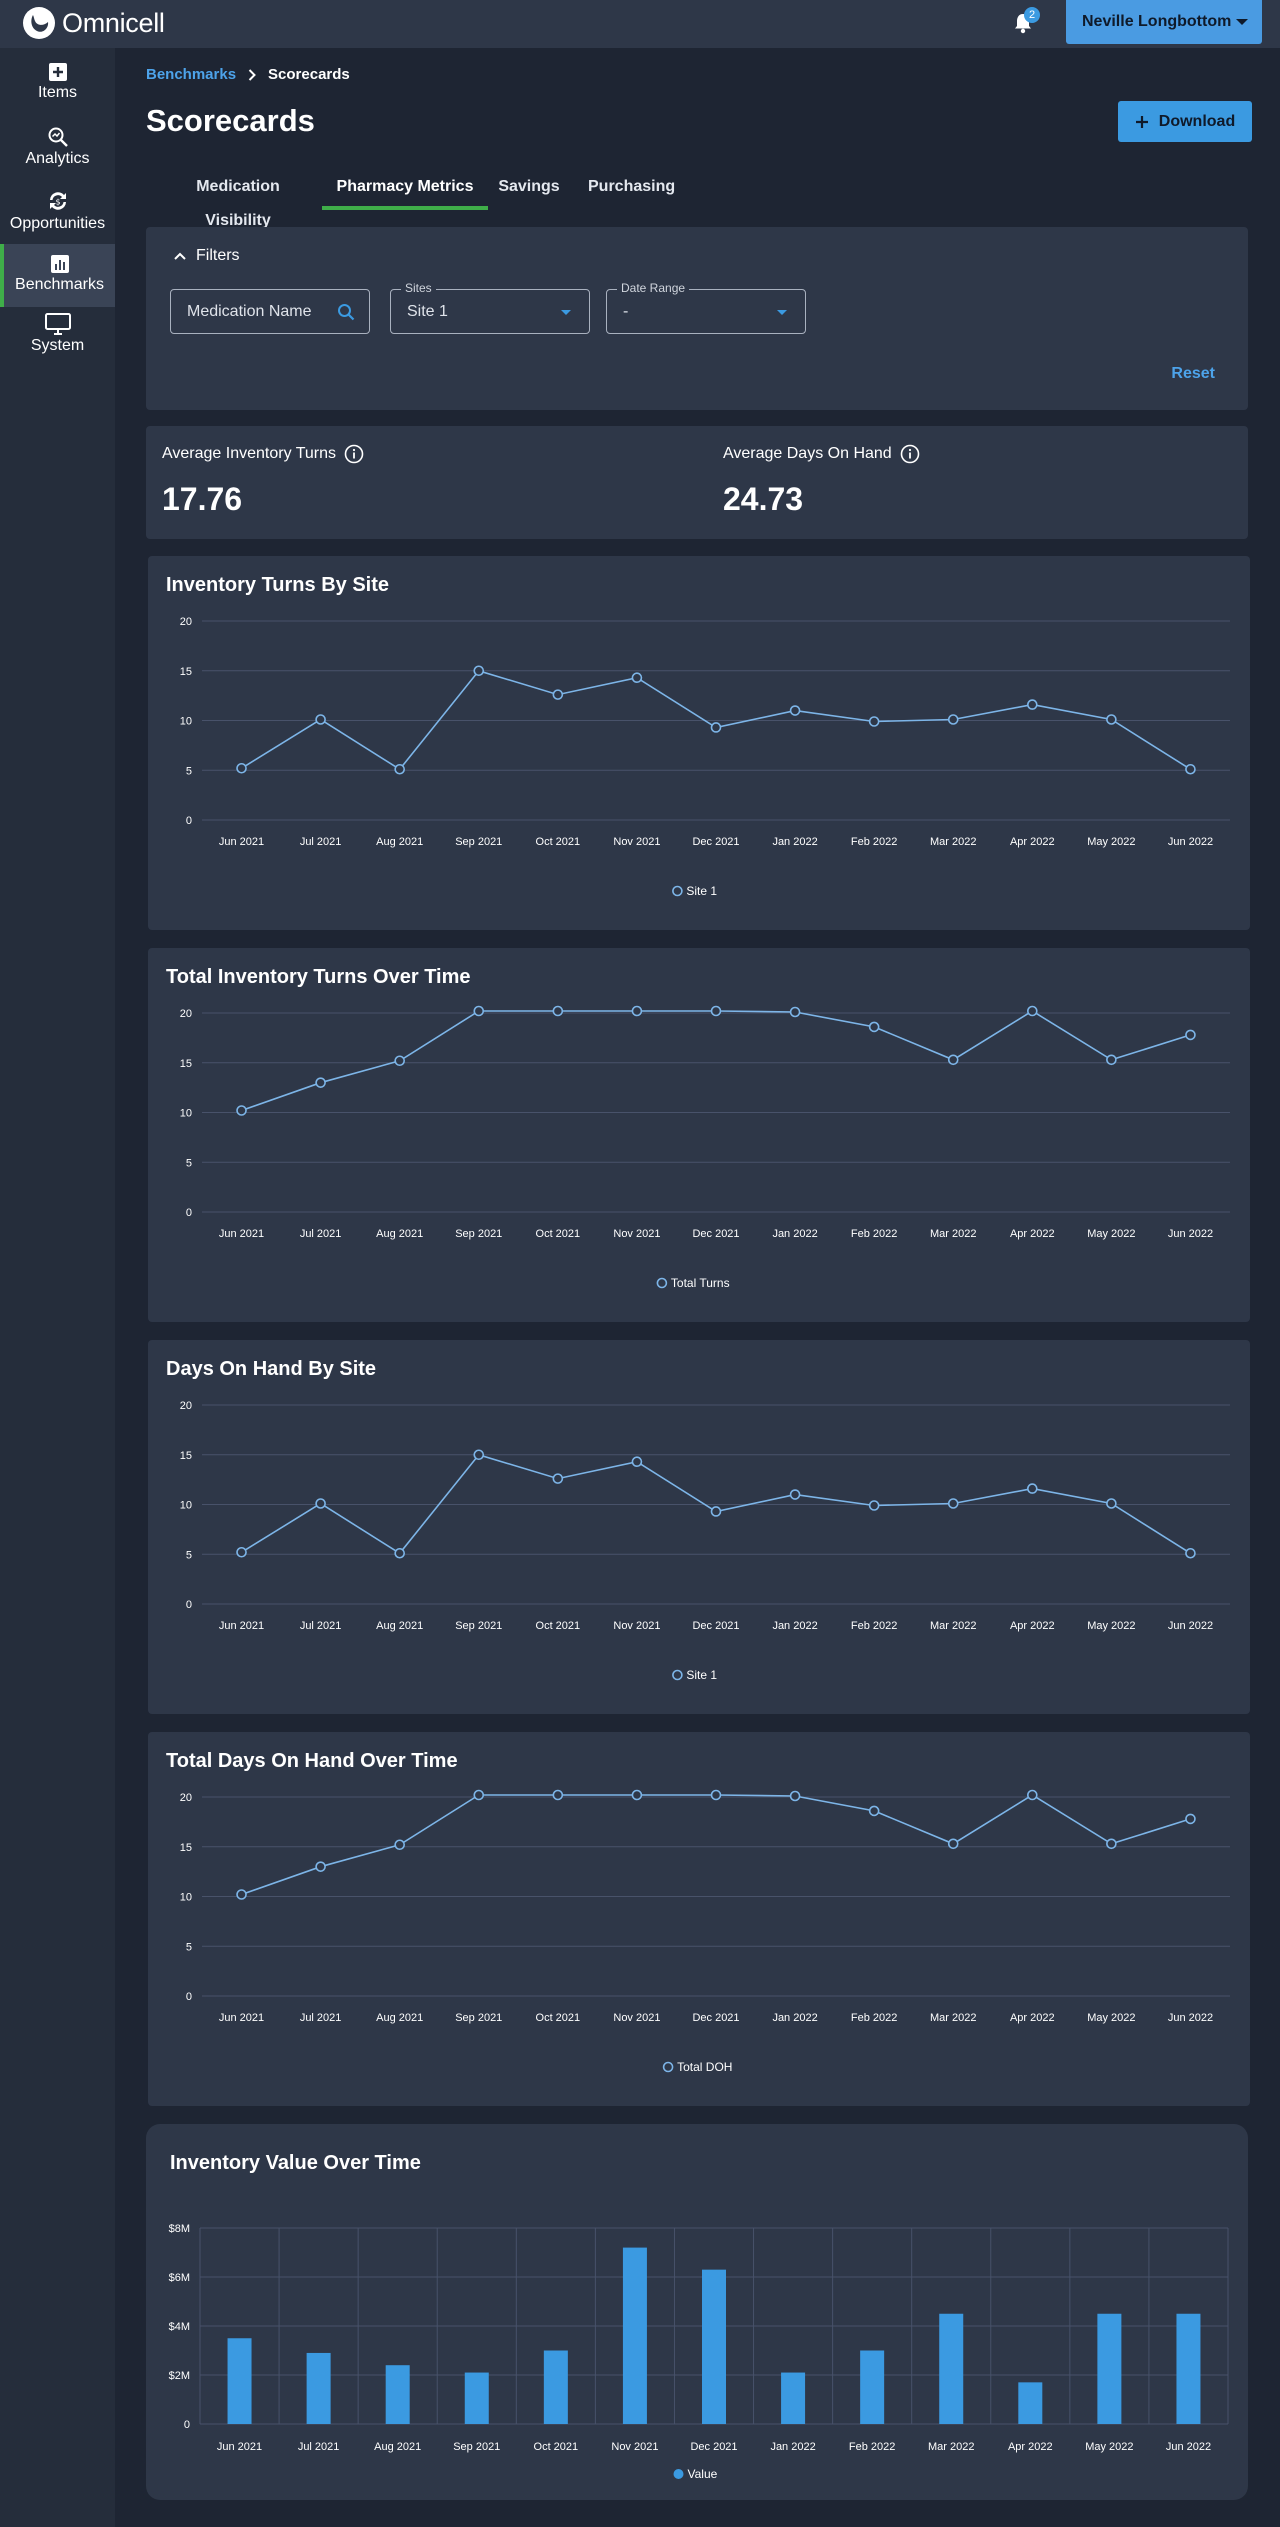 Image resolution: width=1280 pixels, height=2527 pixels. I want to click on sidebar-item-system: System, so click(57, 338).